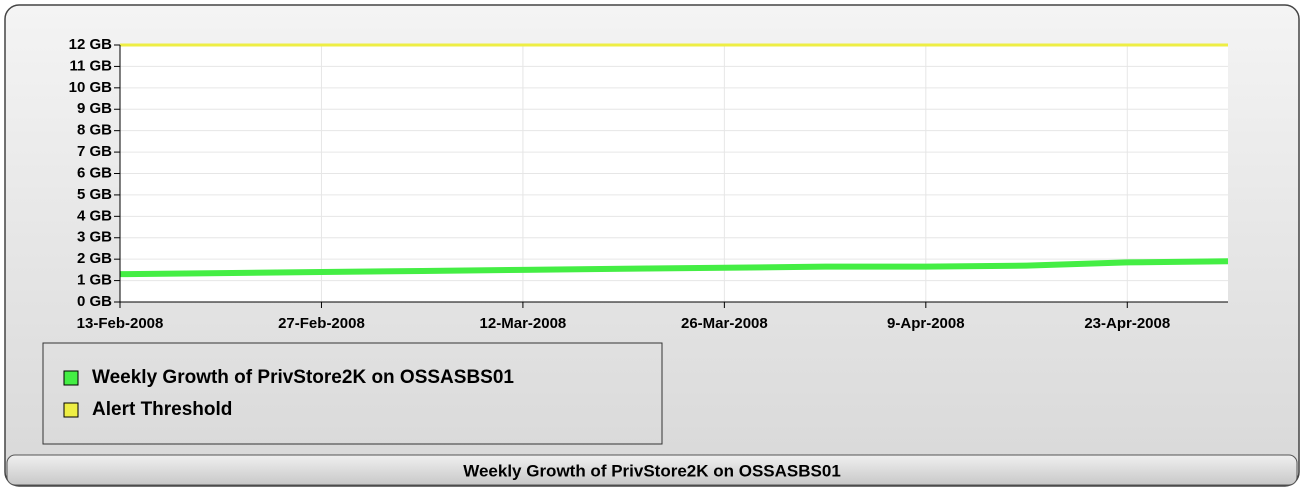  Describe the element at coordinates (91, 44) in the screenshot. I see `y-tick-label: 12 GB` at that location.